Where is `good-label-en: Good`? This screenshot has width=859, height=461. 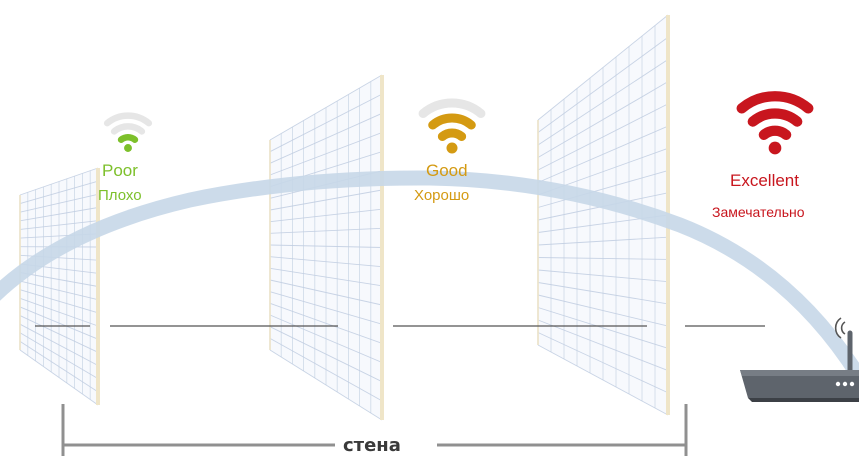
good-label-en: Good is located at coordinates (447, 170).